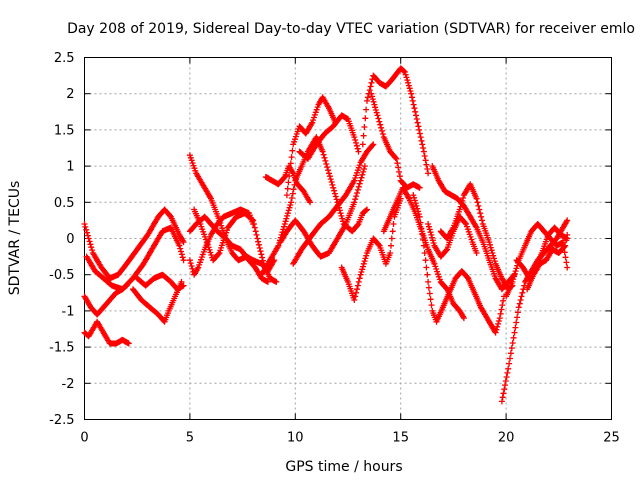 The image size is (640, 480). Describe the element at coordinates (506, 438) in the screenshot. I see `x-tick-label: 20` at that location.